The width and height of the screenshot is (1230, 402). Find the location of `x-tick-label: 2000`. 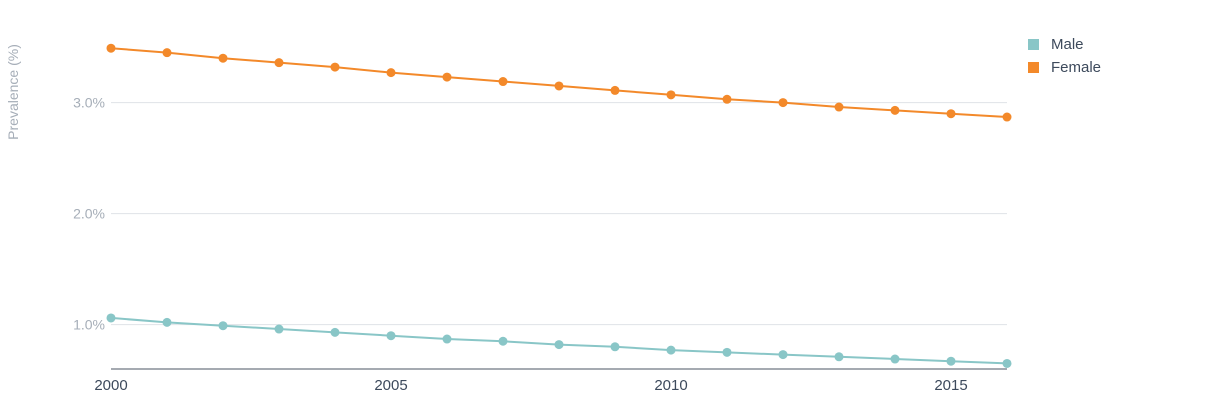

x-tick-label: 2000 is located at coordinates (110, 385).